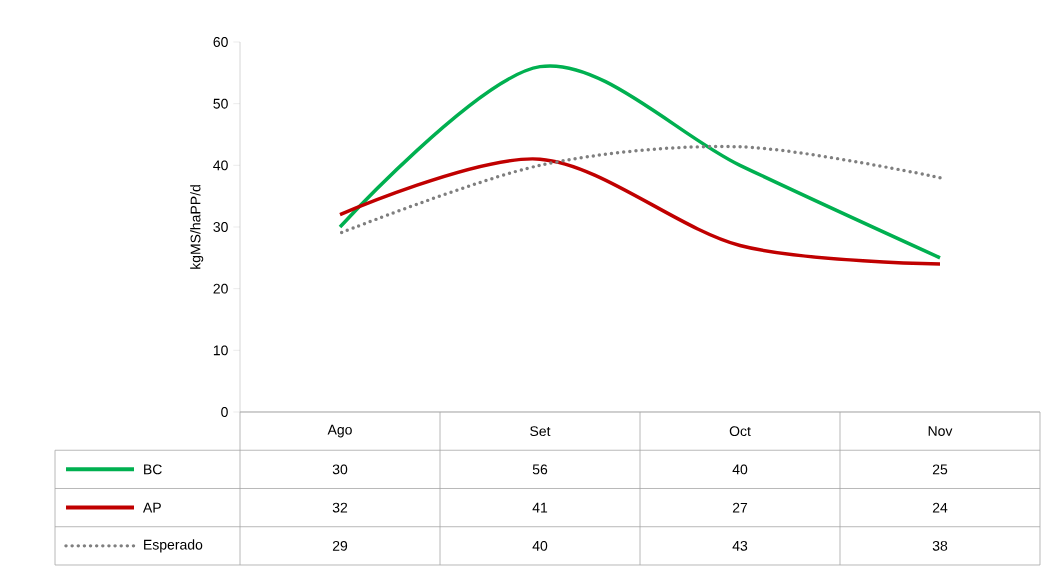 The width and height of the screenshot is (1054, 570). Describe the element at coordinates (153, 469) in the screenshot. I see `legend-label: BC` at that location.